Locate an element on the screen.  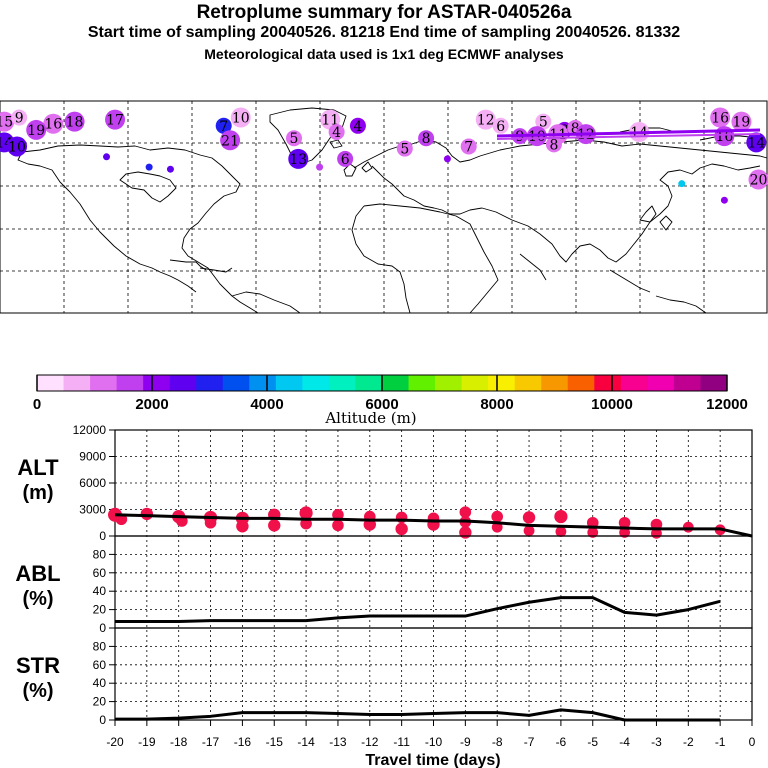
y-tick-label: 3000 is located at coordinates (92, 510).